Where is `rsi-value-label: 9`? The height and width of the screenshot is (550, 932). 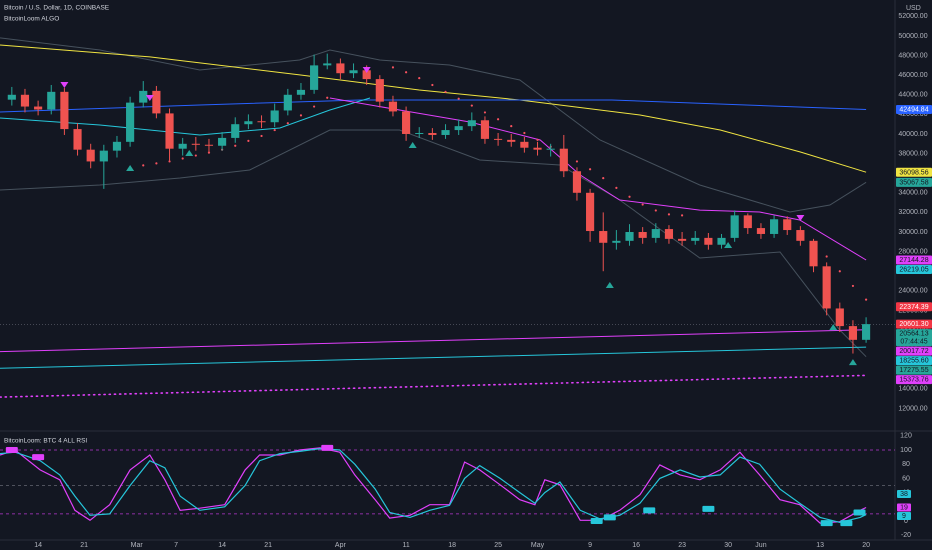 rsi-value-label: 9 is located at coordinates (904, 516).